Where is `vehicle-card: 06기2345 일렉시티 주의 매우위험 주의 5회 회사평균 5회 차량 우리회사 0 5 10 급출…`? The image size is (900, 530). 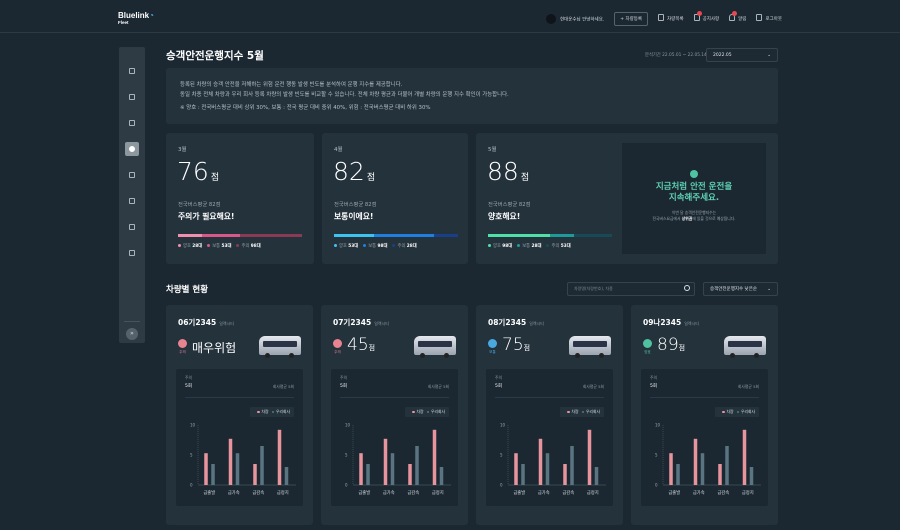
vehicle-card: 06기2345 일렉시티 주의 매우위험 주의 5회 회사평균 5회 차량 우리회사 0 5 10 급출… is located at coordinates (239, 415).